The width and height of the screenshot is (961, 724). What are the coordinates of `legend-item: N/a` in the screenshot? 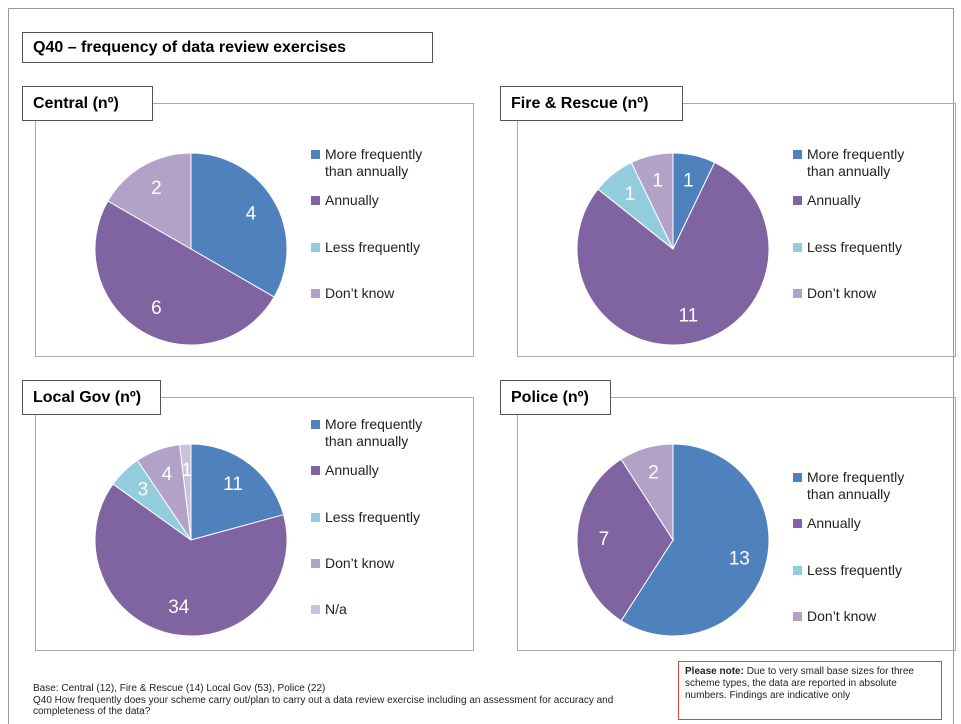 It's located at (380, 609).